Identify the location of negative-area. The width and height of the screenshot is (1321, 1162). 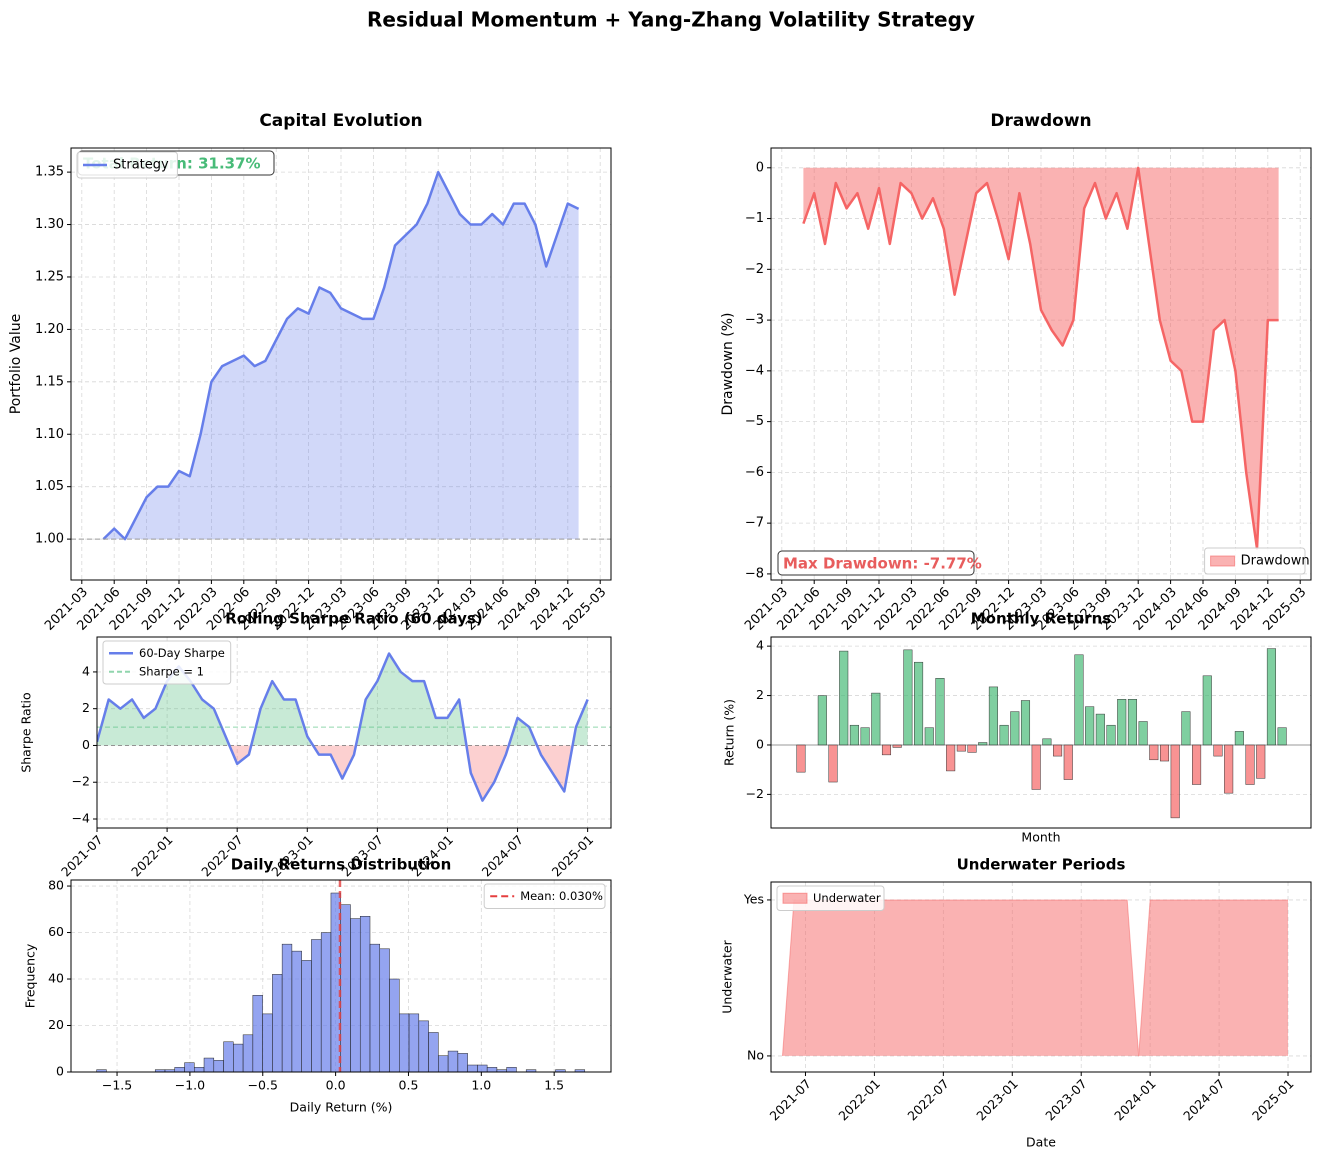
(401, 773).